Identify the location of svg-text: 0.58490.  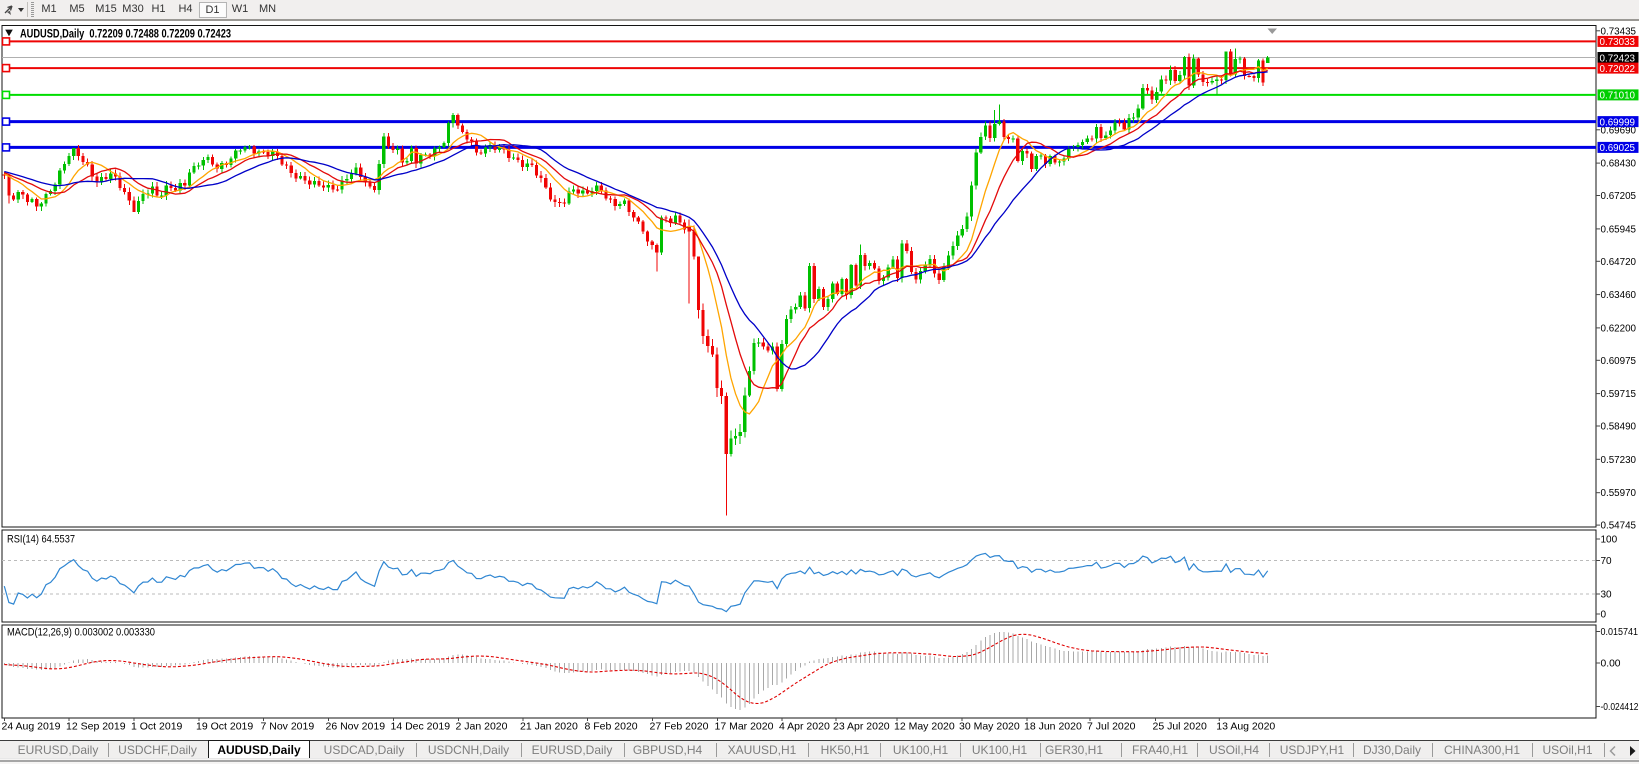
(1619, 427).